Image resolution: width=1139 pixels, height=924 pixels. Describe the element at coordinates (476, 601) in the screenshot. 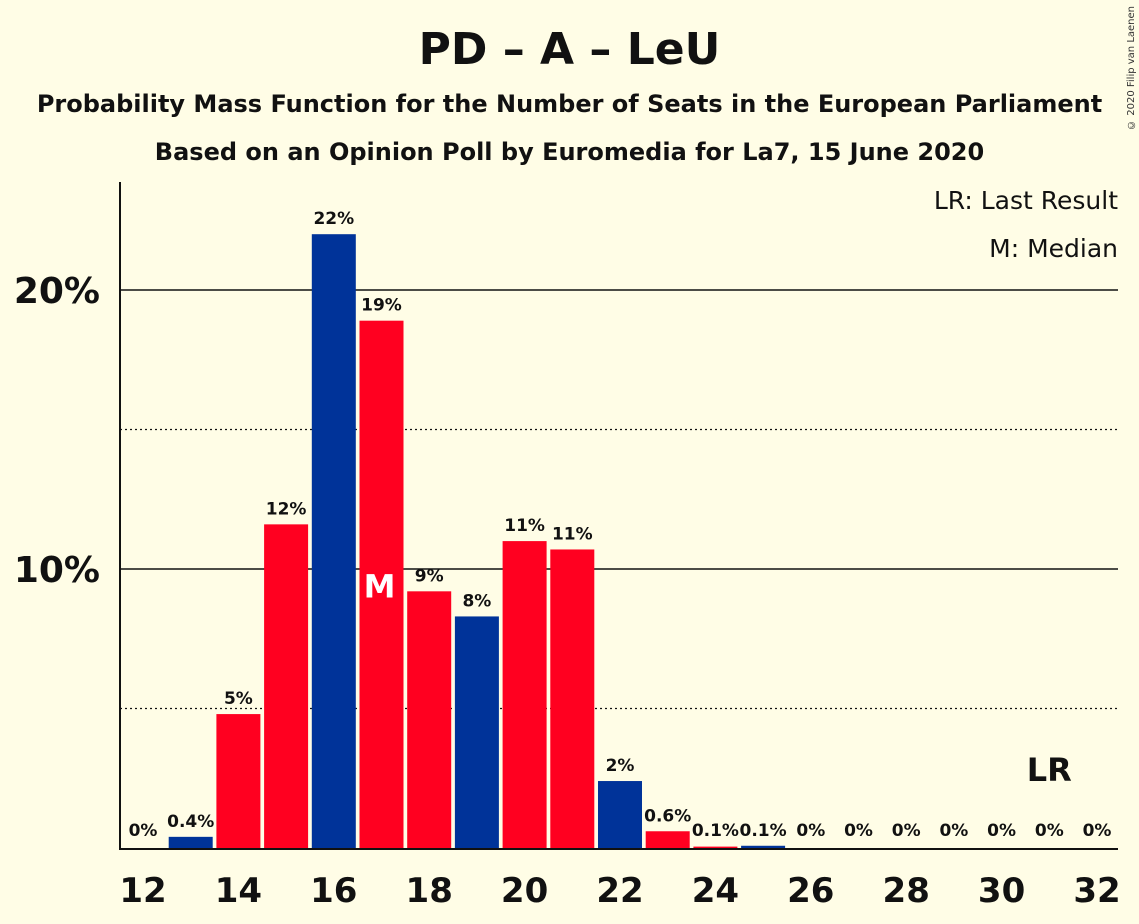

I see `data-label: 8%` at that location.